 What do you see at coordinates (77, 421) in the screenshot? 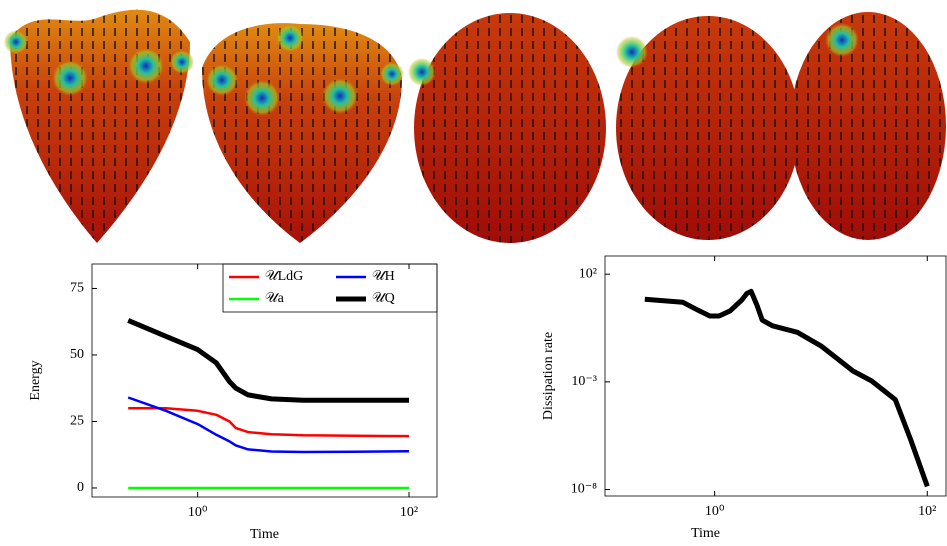
I see `y-tick-label: 25` at bounding box center [77, 421].